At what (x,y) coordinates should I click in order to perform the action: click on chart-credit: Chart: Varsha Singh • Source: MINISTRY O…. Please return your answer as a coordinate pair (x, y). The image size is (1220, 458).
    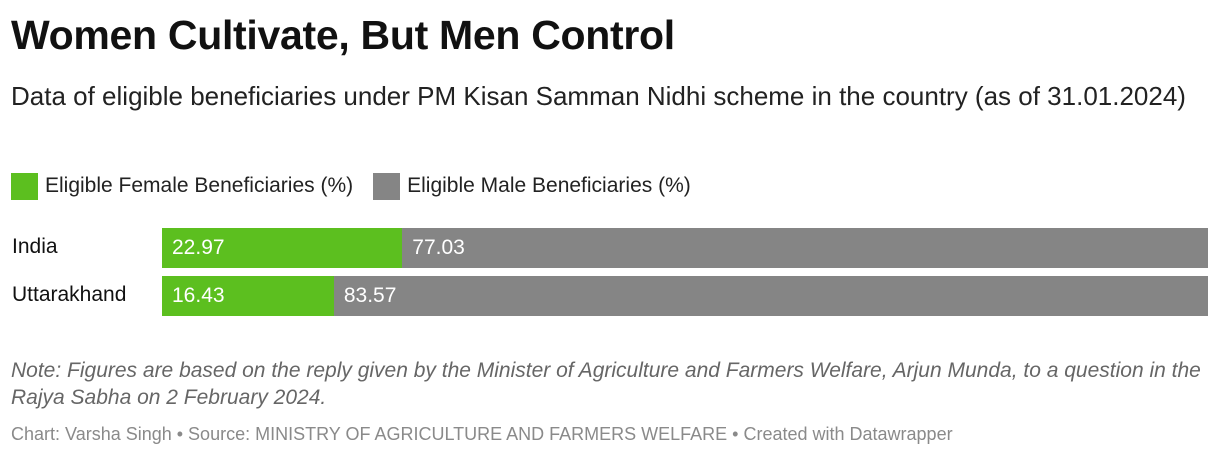
    Looking at the image, I should click on (482, 434).